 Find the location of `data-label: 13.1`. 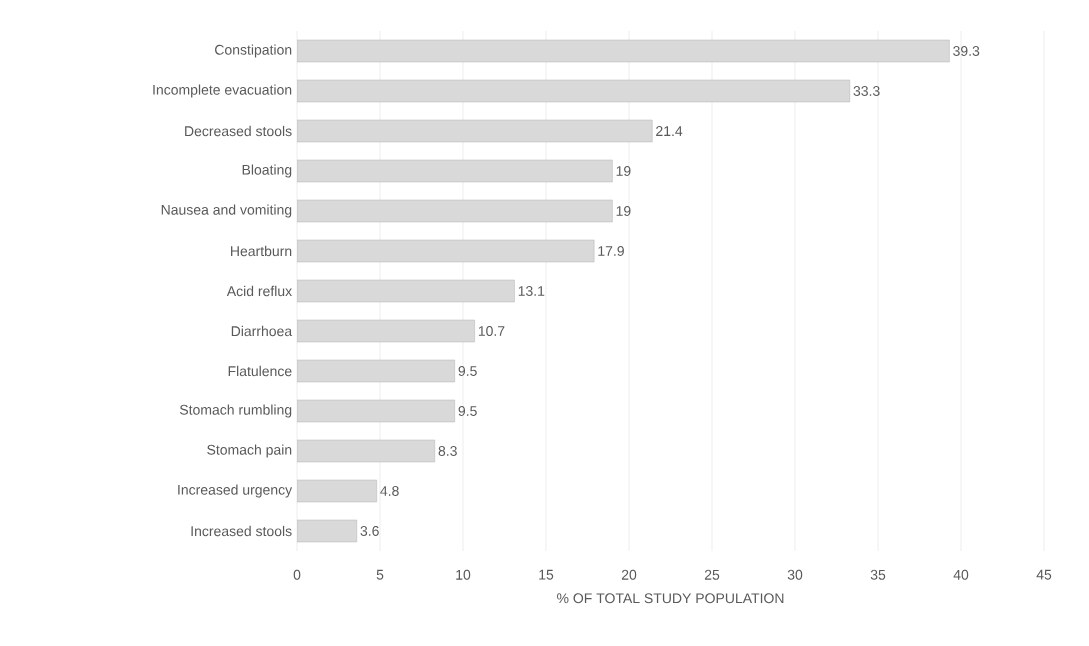

data-label: 13.1 is located at coordinates (531, 291).